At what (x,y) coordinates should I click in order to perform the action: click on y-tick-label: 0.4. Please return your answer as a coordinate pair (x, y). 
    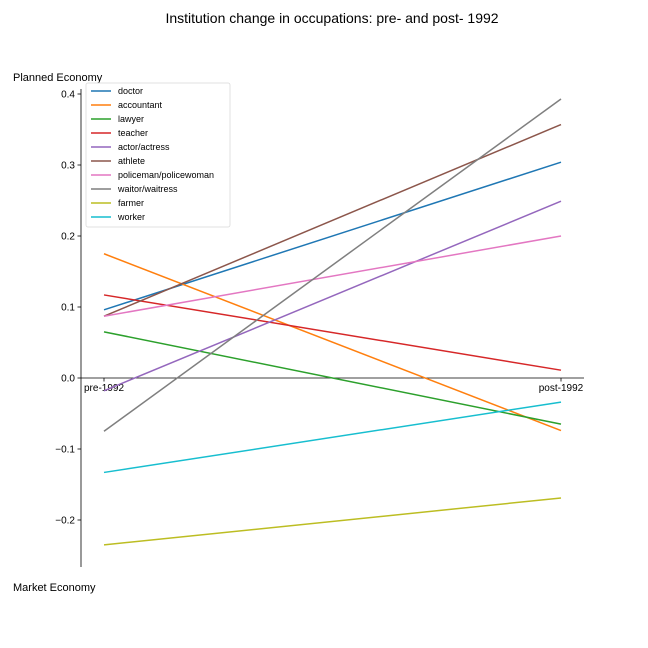
    Looking at the image, I should click on (68, 95).